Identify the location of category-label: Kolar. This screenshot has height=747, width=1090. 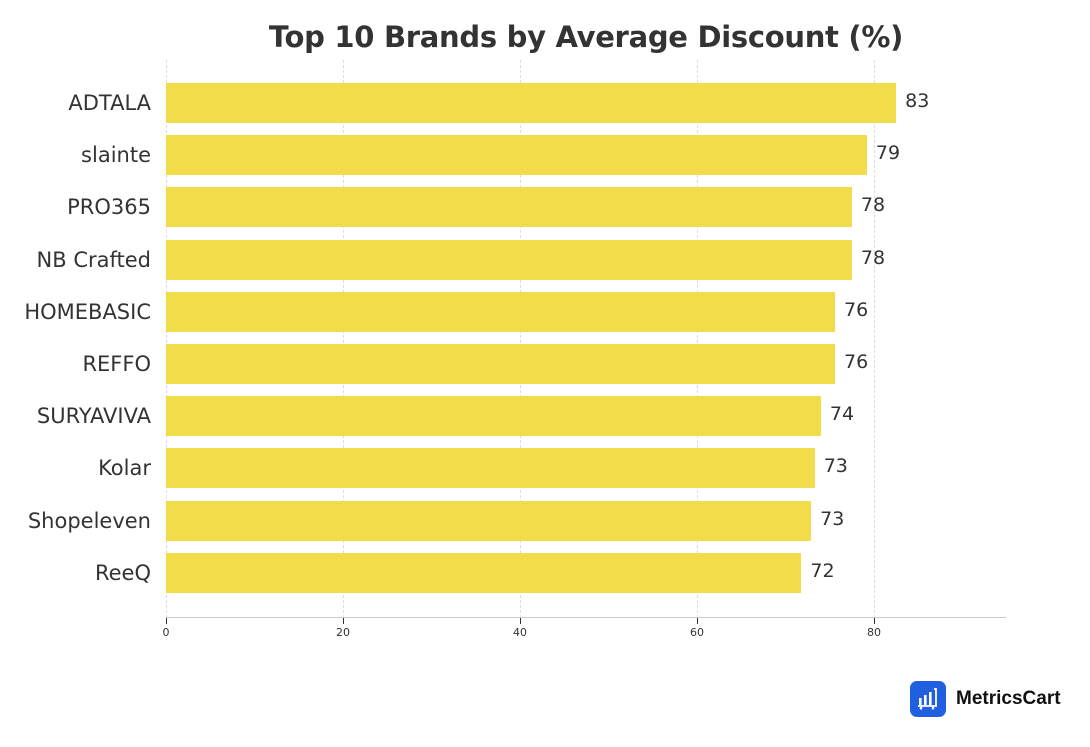
(124, 468).